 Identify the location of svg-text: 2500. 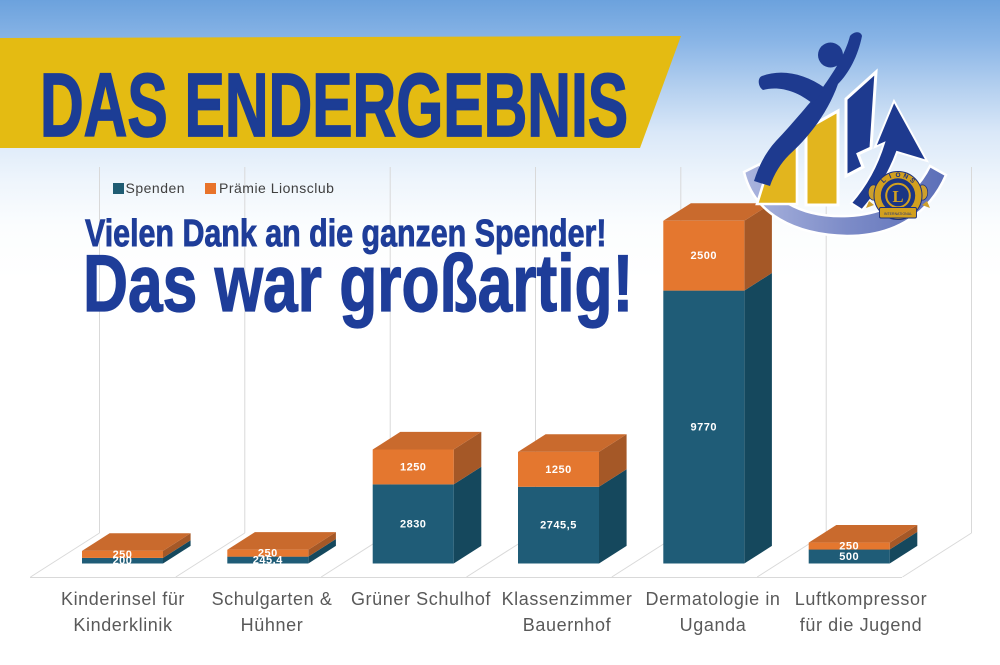
(704, 256).